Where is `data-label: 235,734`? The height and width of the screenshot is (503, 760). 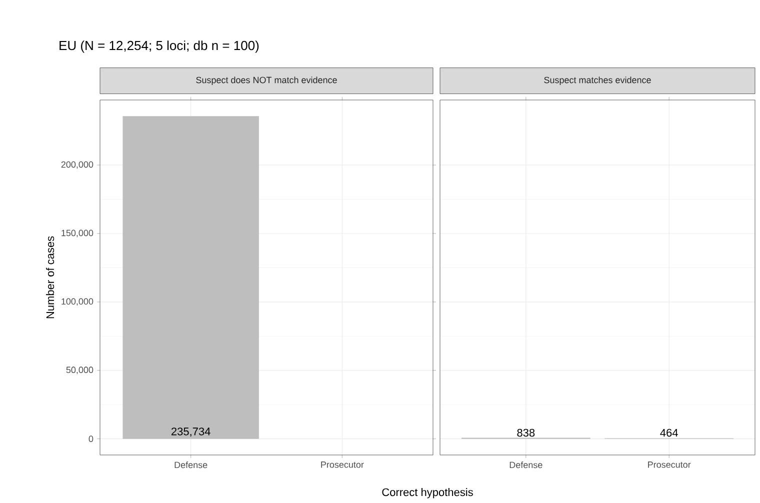
data-label: 235,734 is located at coordinates (190, 432).